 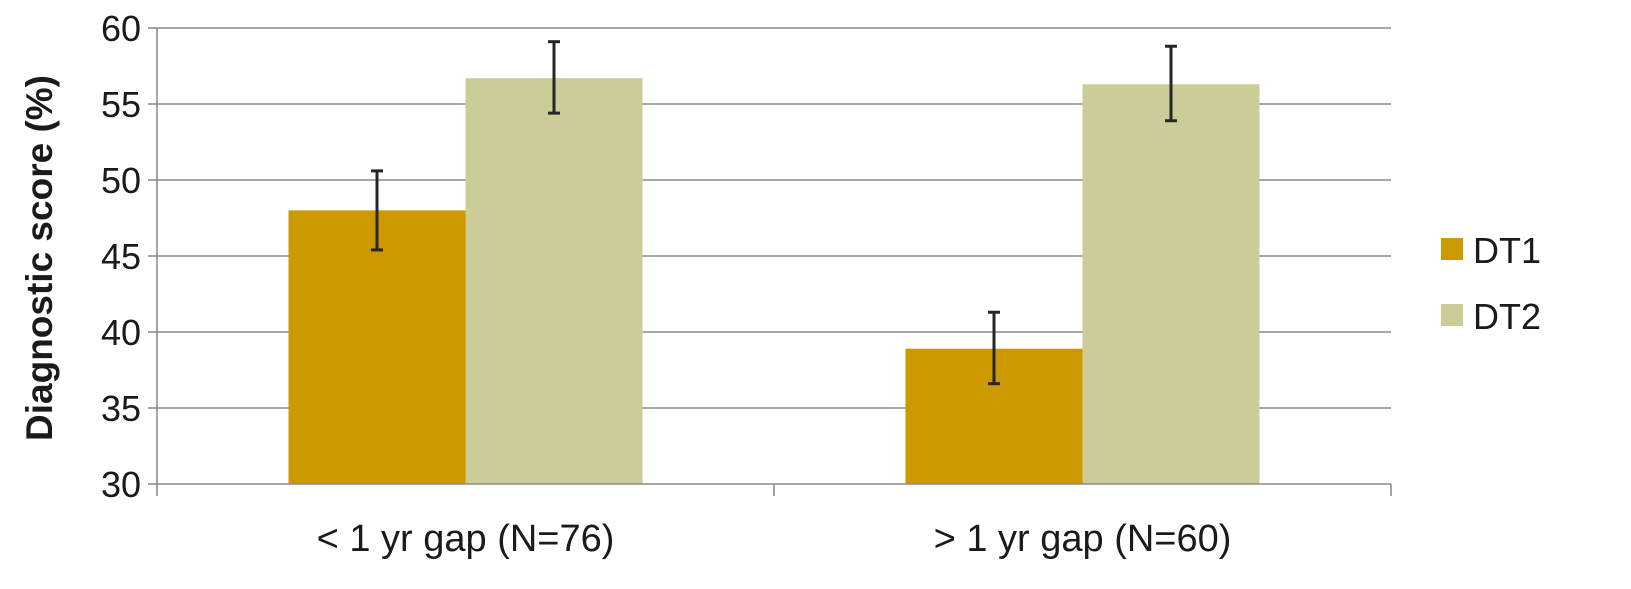 What do you see at coordinates (1507, 316) in the screenshot?
I see `legend-label: DT2` at bounding box center [1507, 316].